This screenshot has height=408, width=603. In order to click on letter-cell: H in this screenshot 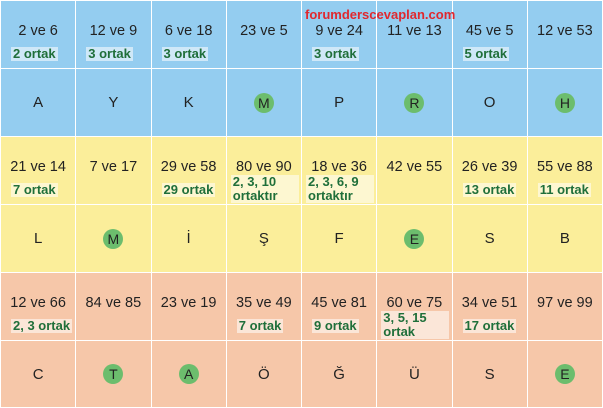, I will do `click(564, 102)`.